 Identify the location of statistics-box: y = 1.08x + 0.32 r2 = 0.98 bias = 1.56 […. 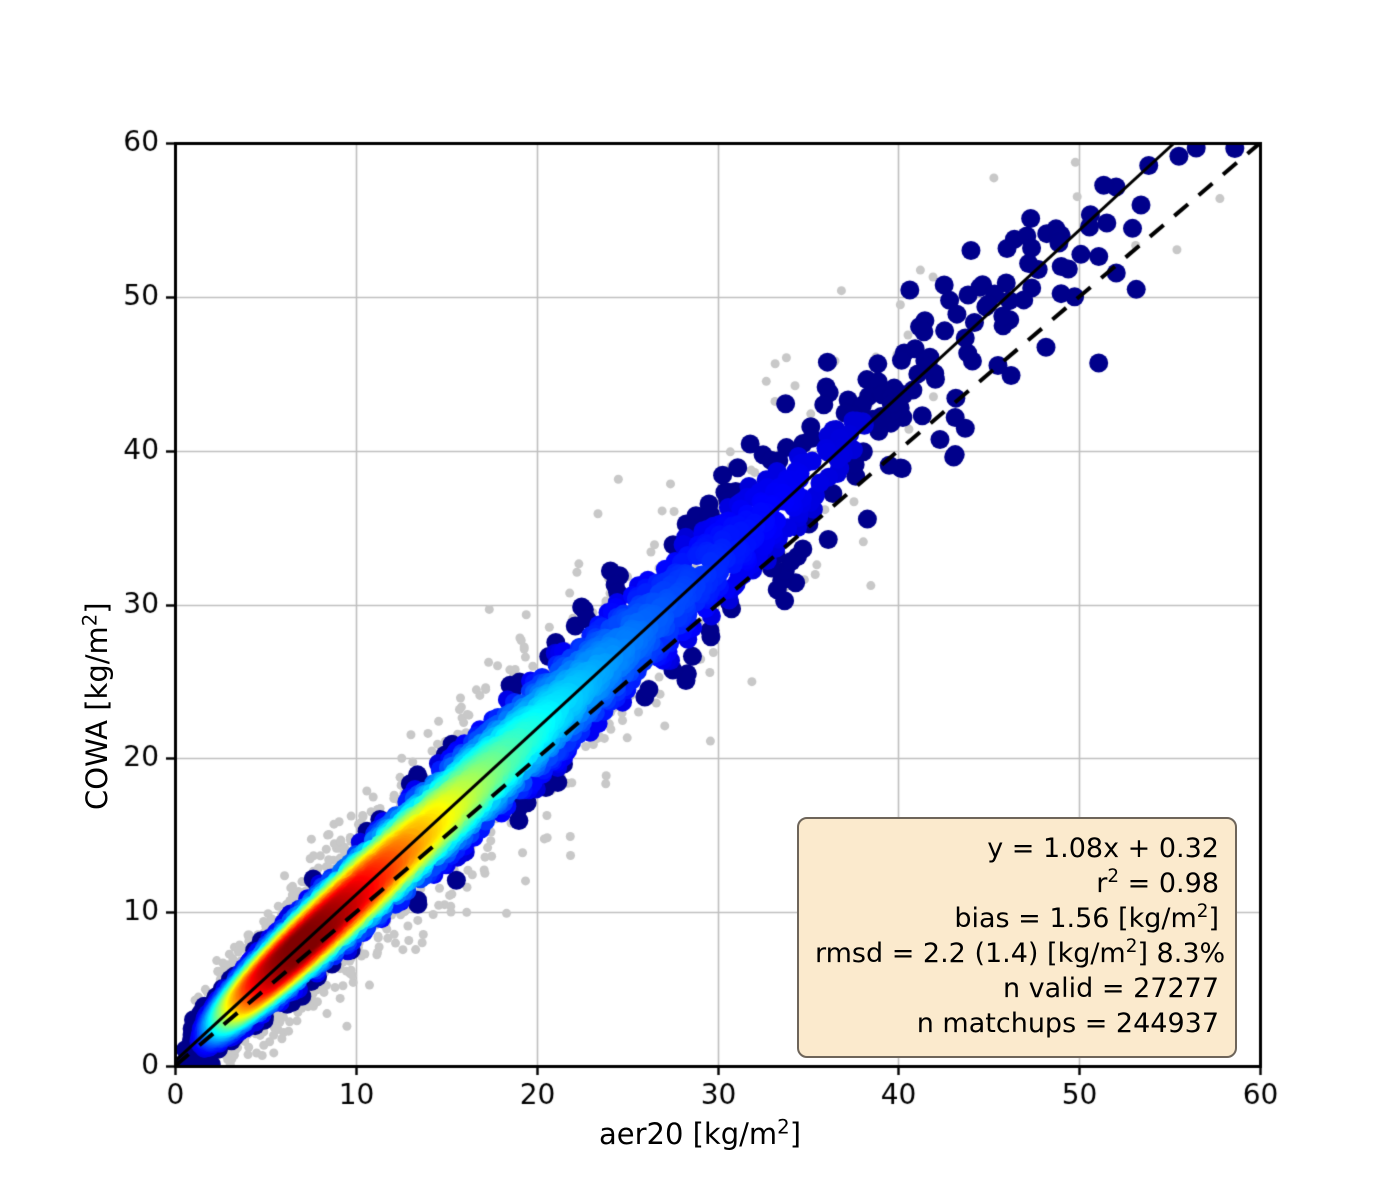
(1017, 937).